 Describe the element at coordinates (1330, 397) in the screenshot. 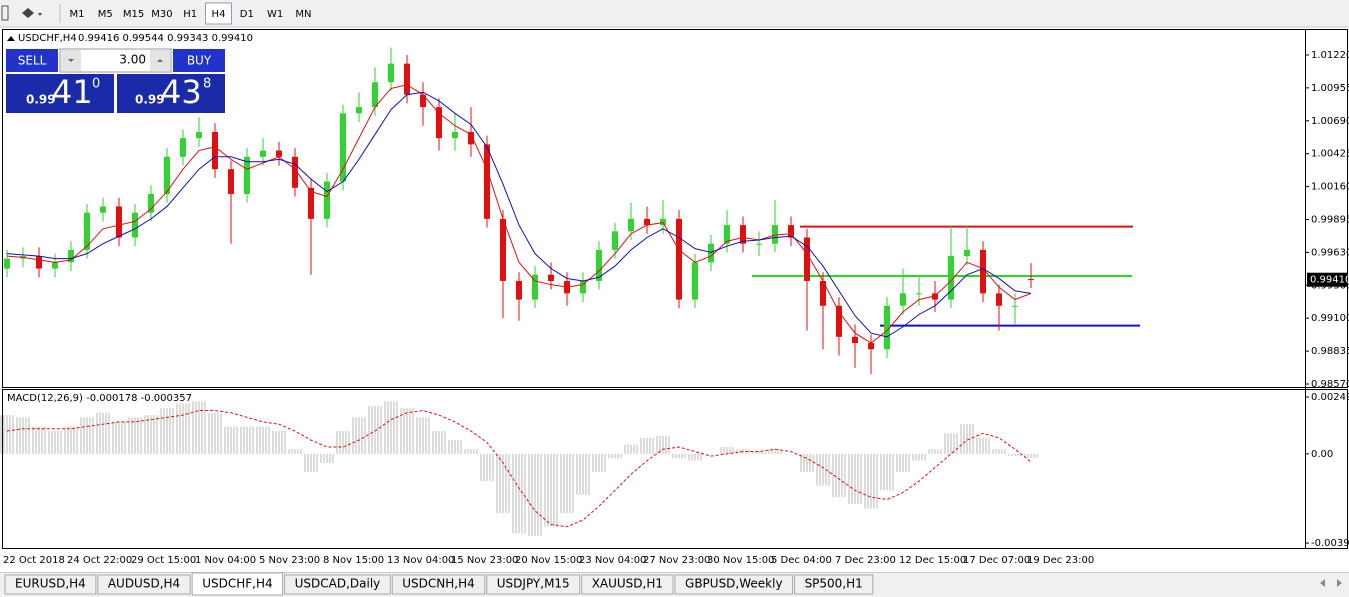

I see `y-tick-label: 0.002492` at that location.